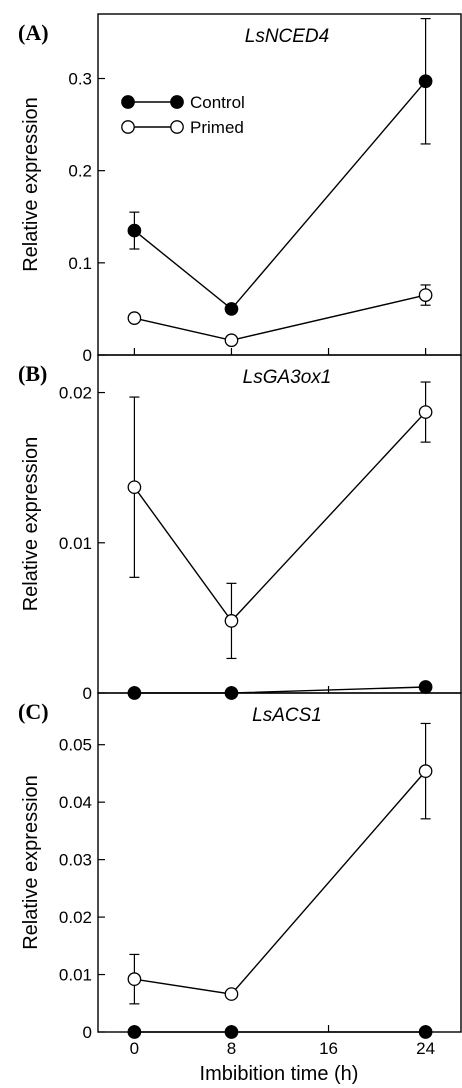 The image size is (462, 1088). What do you see at coordinates (425, 1048) in the screenshot?
I see `x-tick-label: 24` at bounding box center [425, 1048].